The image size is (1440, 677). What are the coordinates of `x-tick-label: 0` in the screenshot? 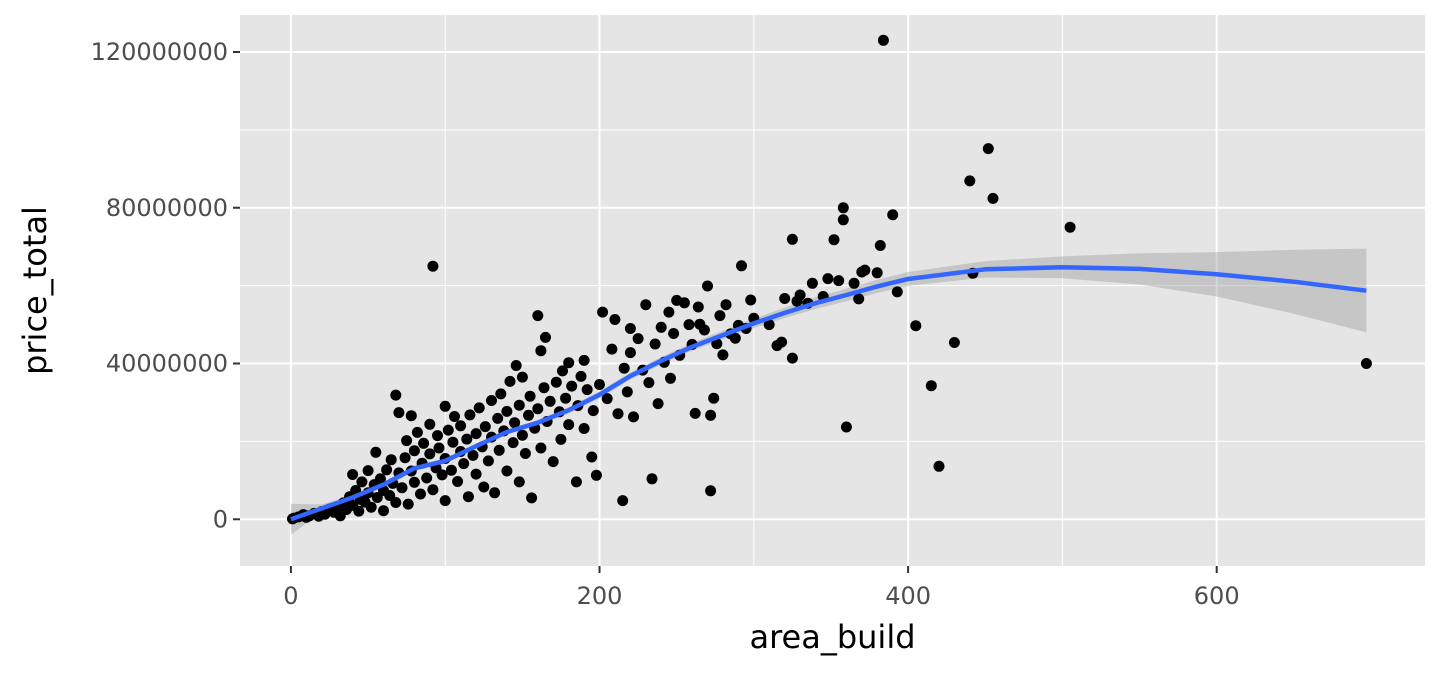 It's located at (290, 596).